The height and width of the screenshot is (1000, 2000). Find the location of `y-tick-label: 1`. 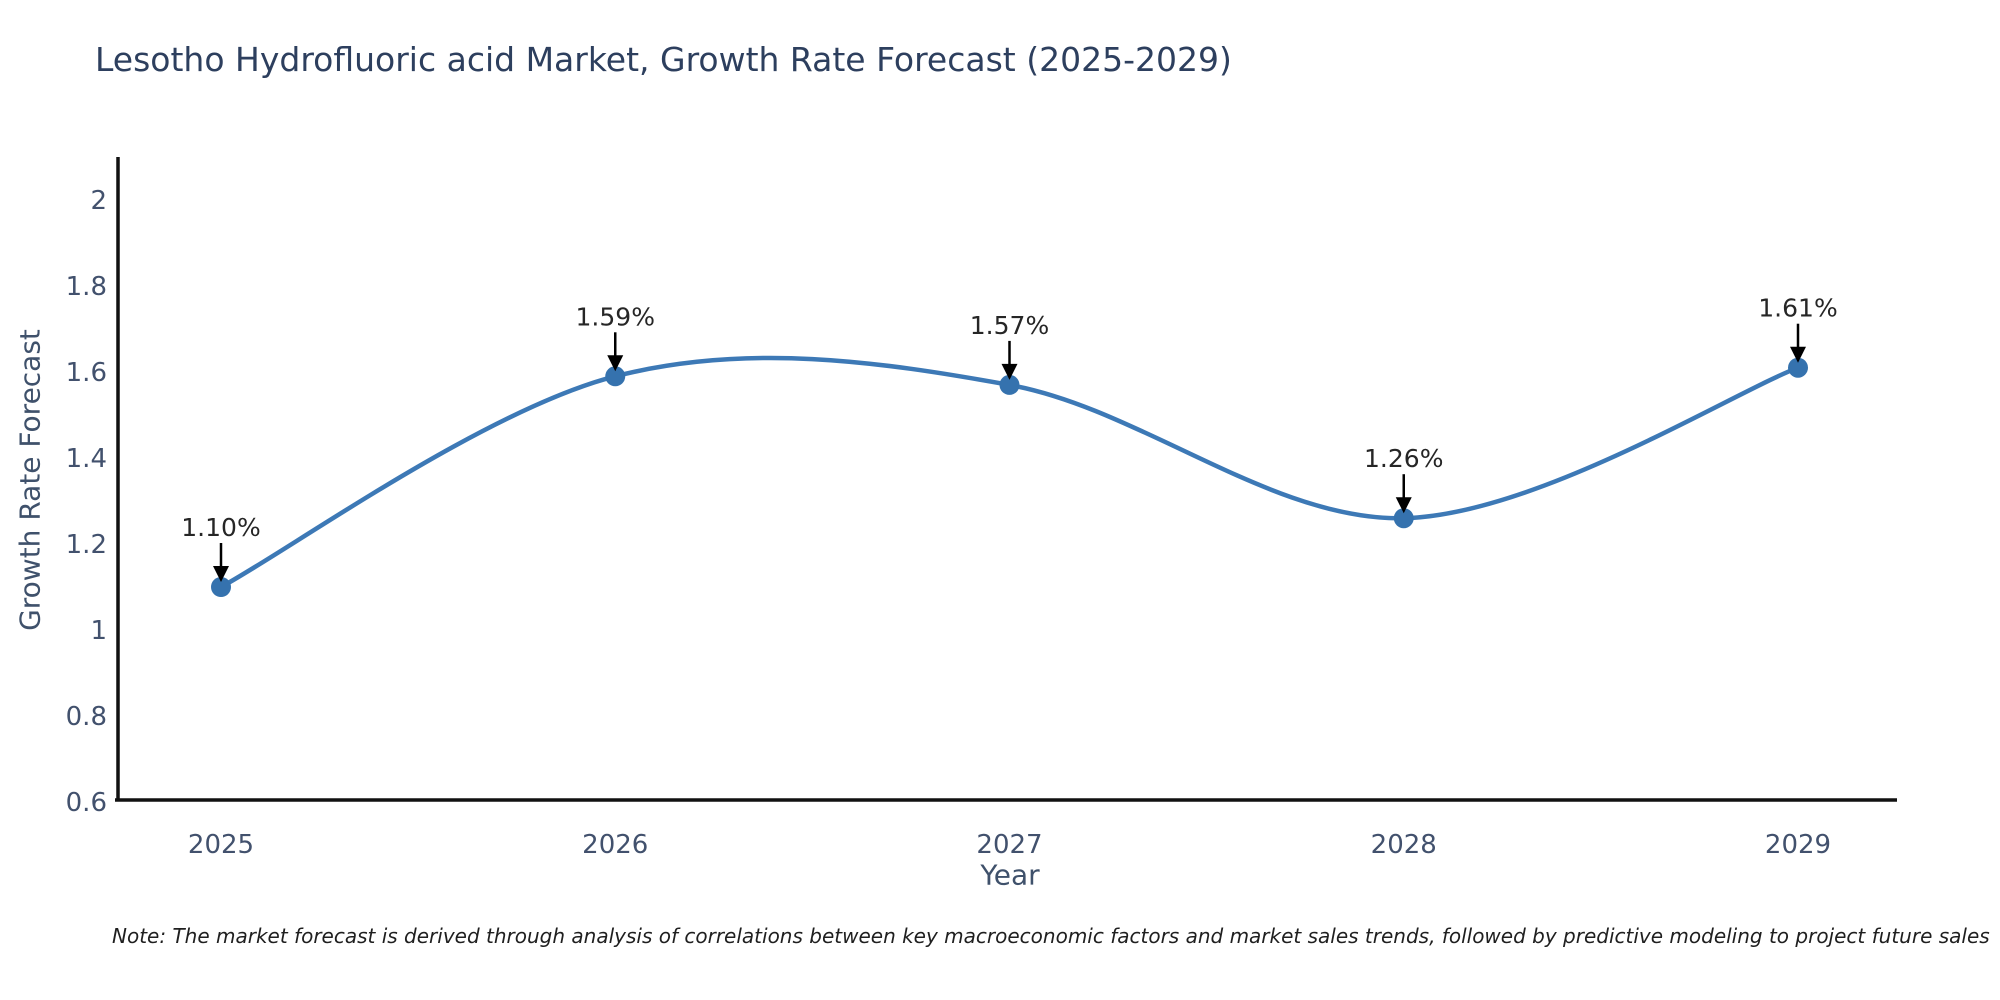

y-tick-label: 1 is located at coordinates (98, 631).